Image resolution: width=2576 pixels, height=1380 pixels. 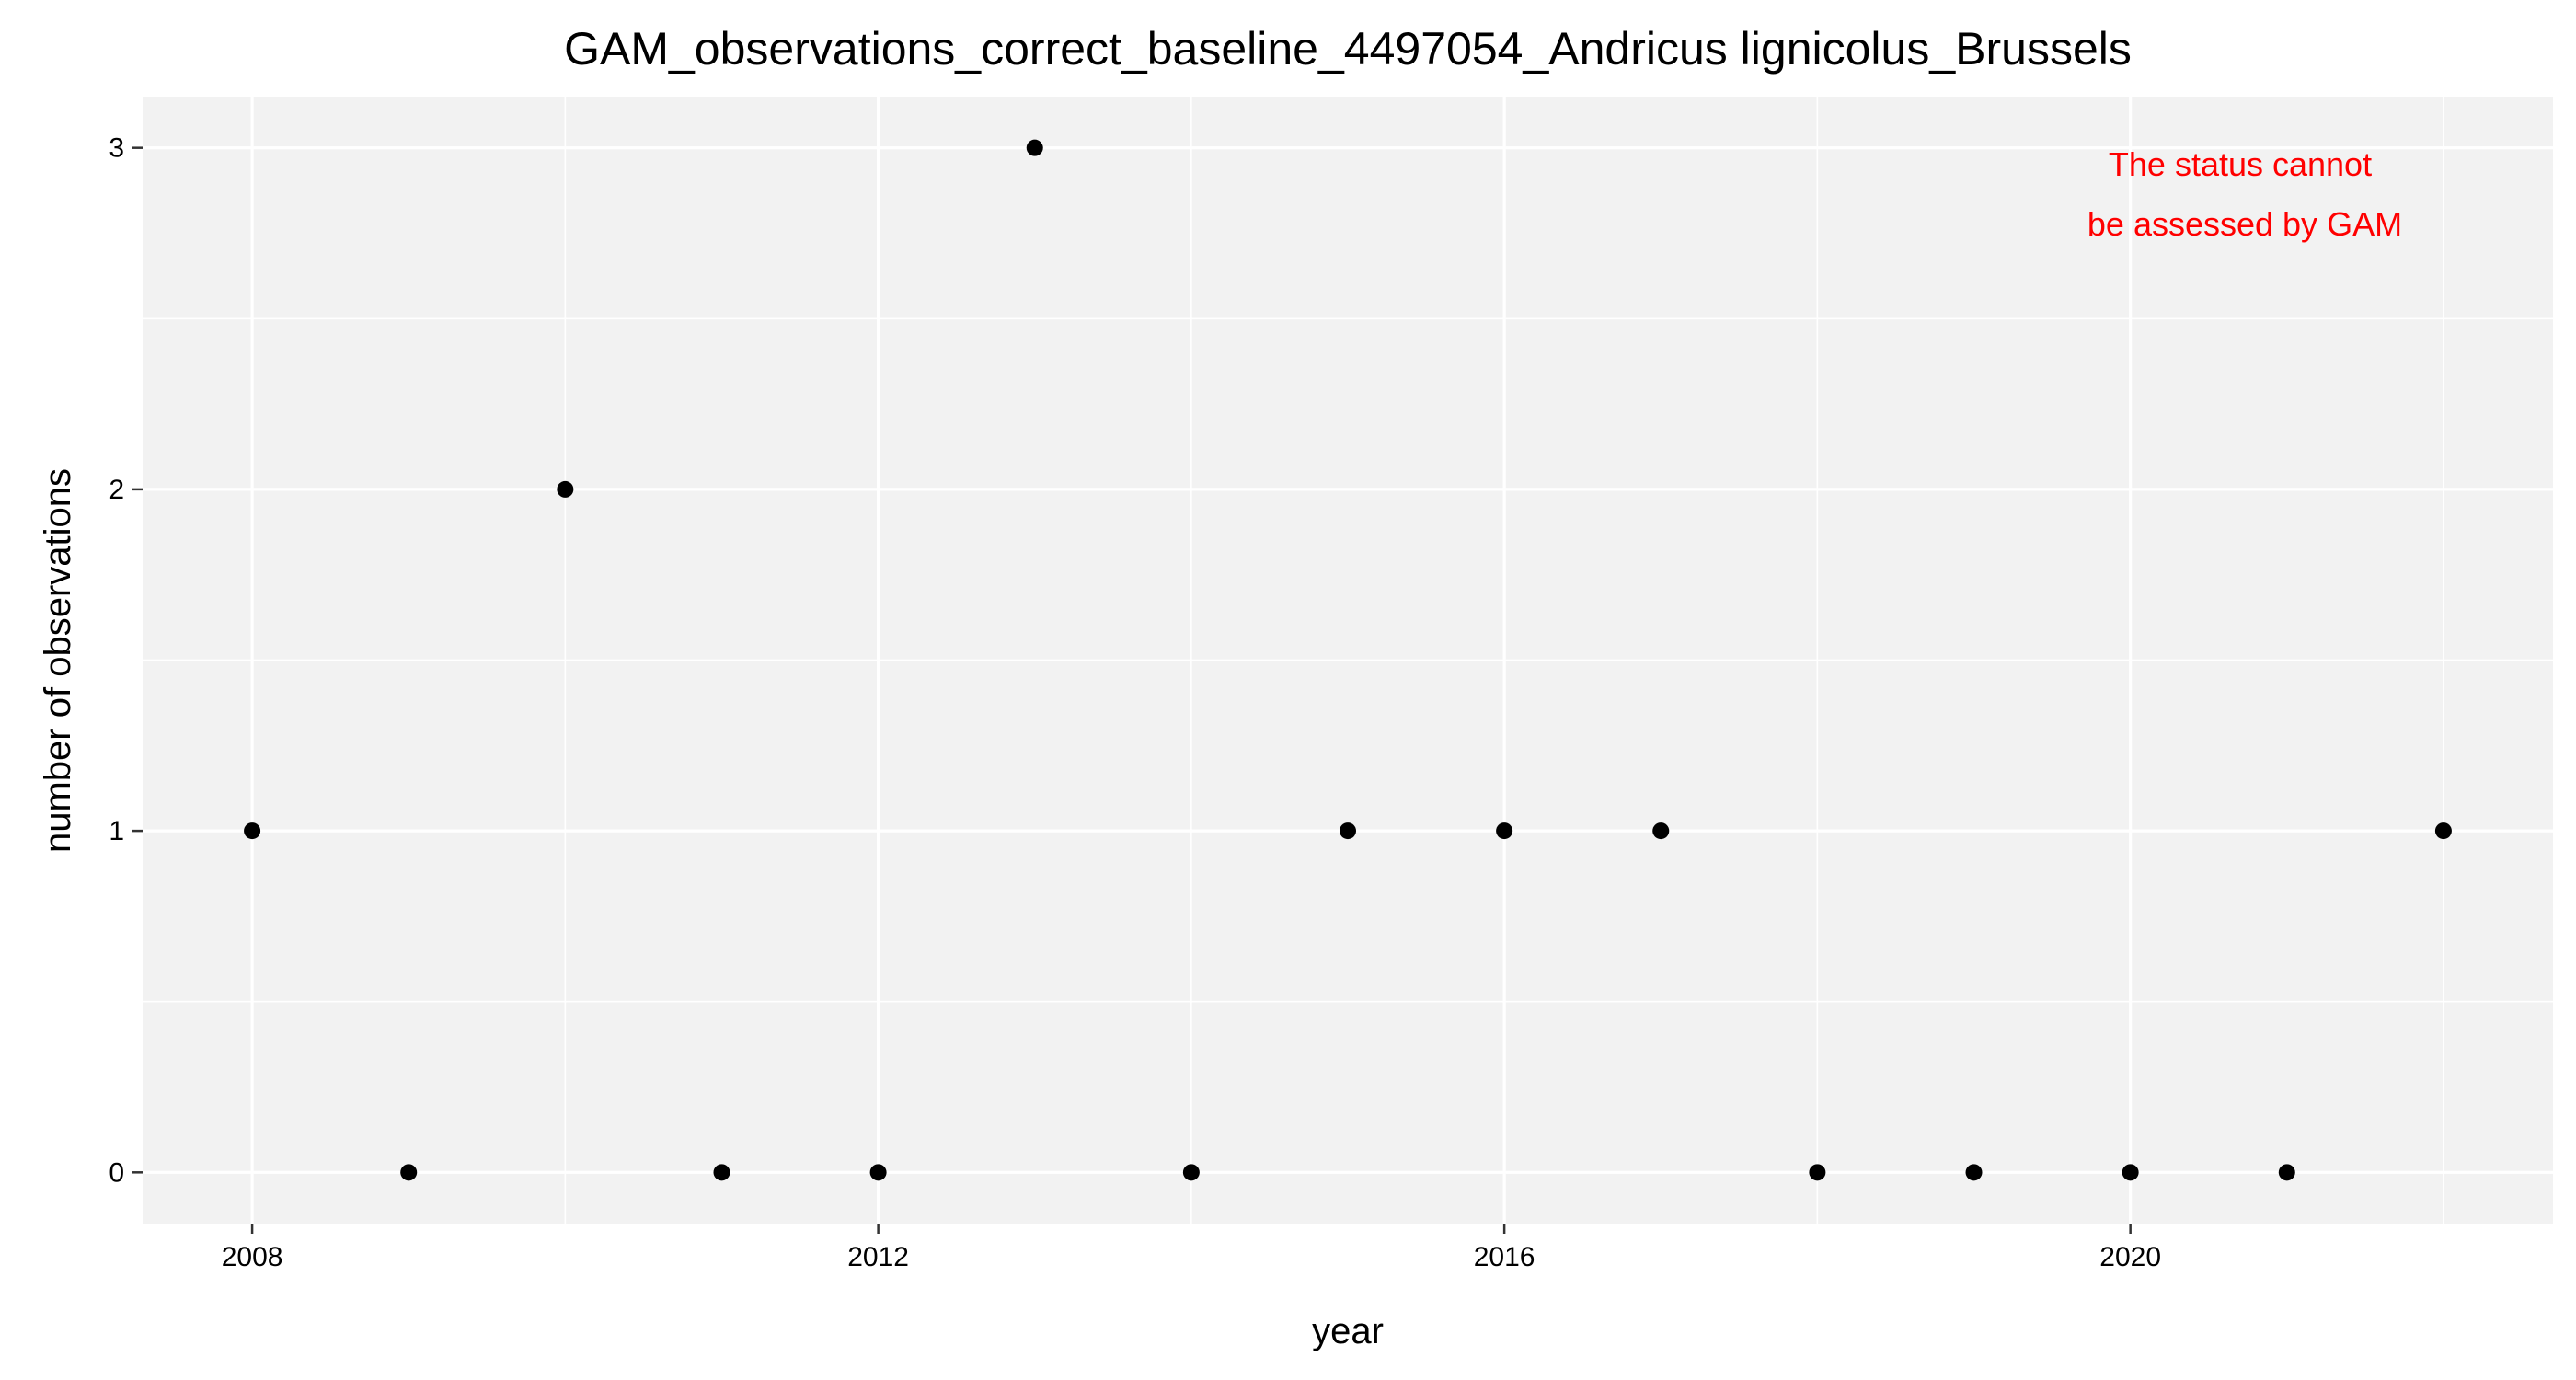 What do you see at coordinates (2244, 224) in the screenshot?
I see `status-annotation-line-2: be assessed by GAM` at bounding box center [2244, 224].